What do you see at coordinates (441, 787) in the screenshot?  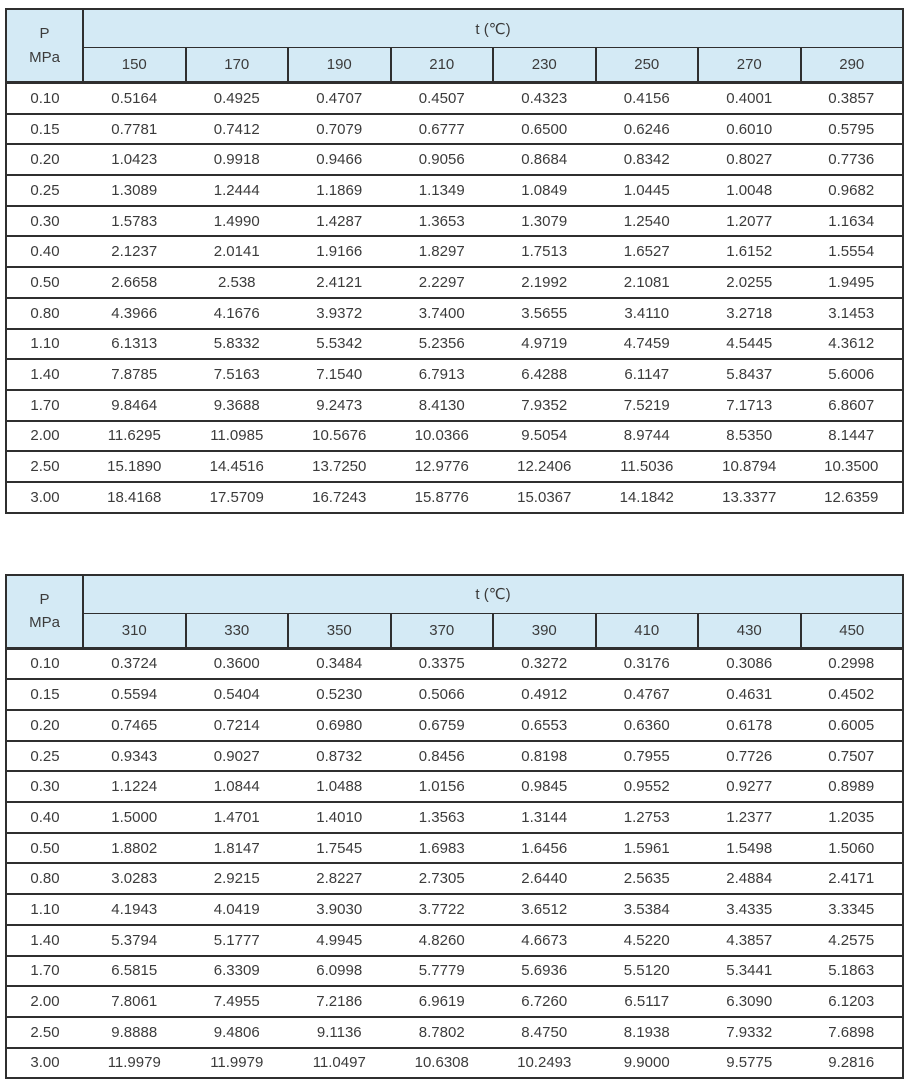 I see `specific-volume-value: 1.0156` at bounding box center [441, 787].